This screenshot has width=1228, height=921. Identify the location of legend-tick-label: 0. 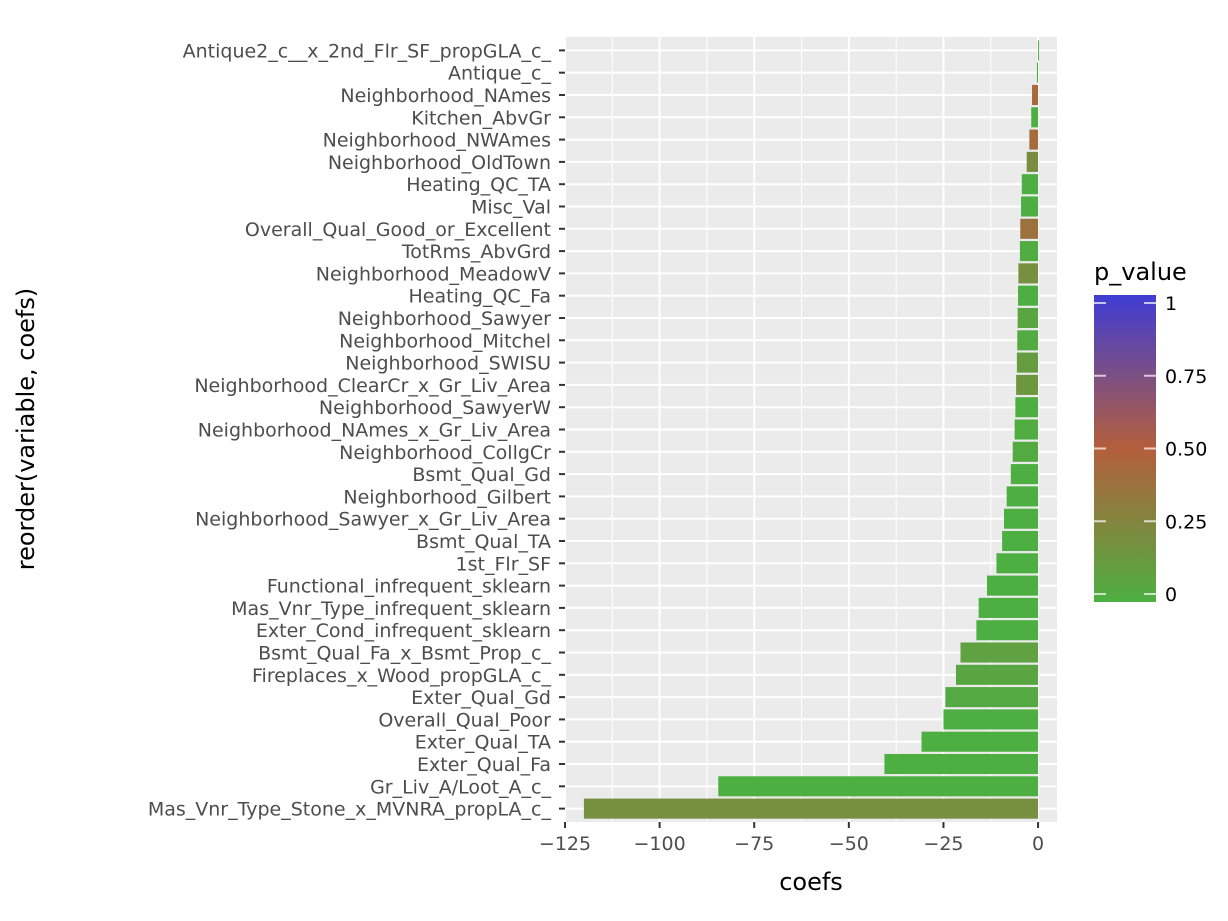
(1171, 595).